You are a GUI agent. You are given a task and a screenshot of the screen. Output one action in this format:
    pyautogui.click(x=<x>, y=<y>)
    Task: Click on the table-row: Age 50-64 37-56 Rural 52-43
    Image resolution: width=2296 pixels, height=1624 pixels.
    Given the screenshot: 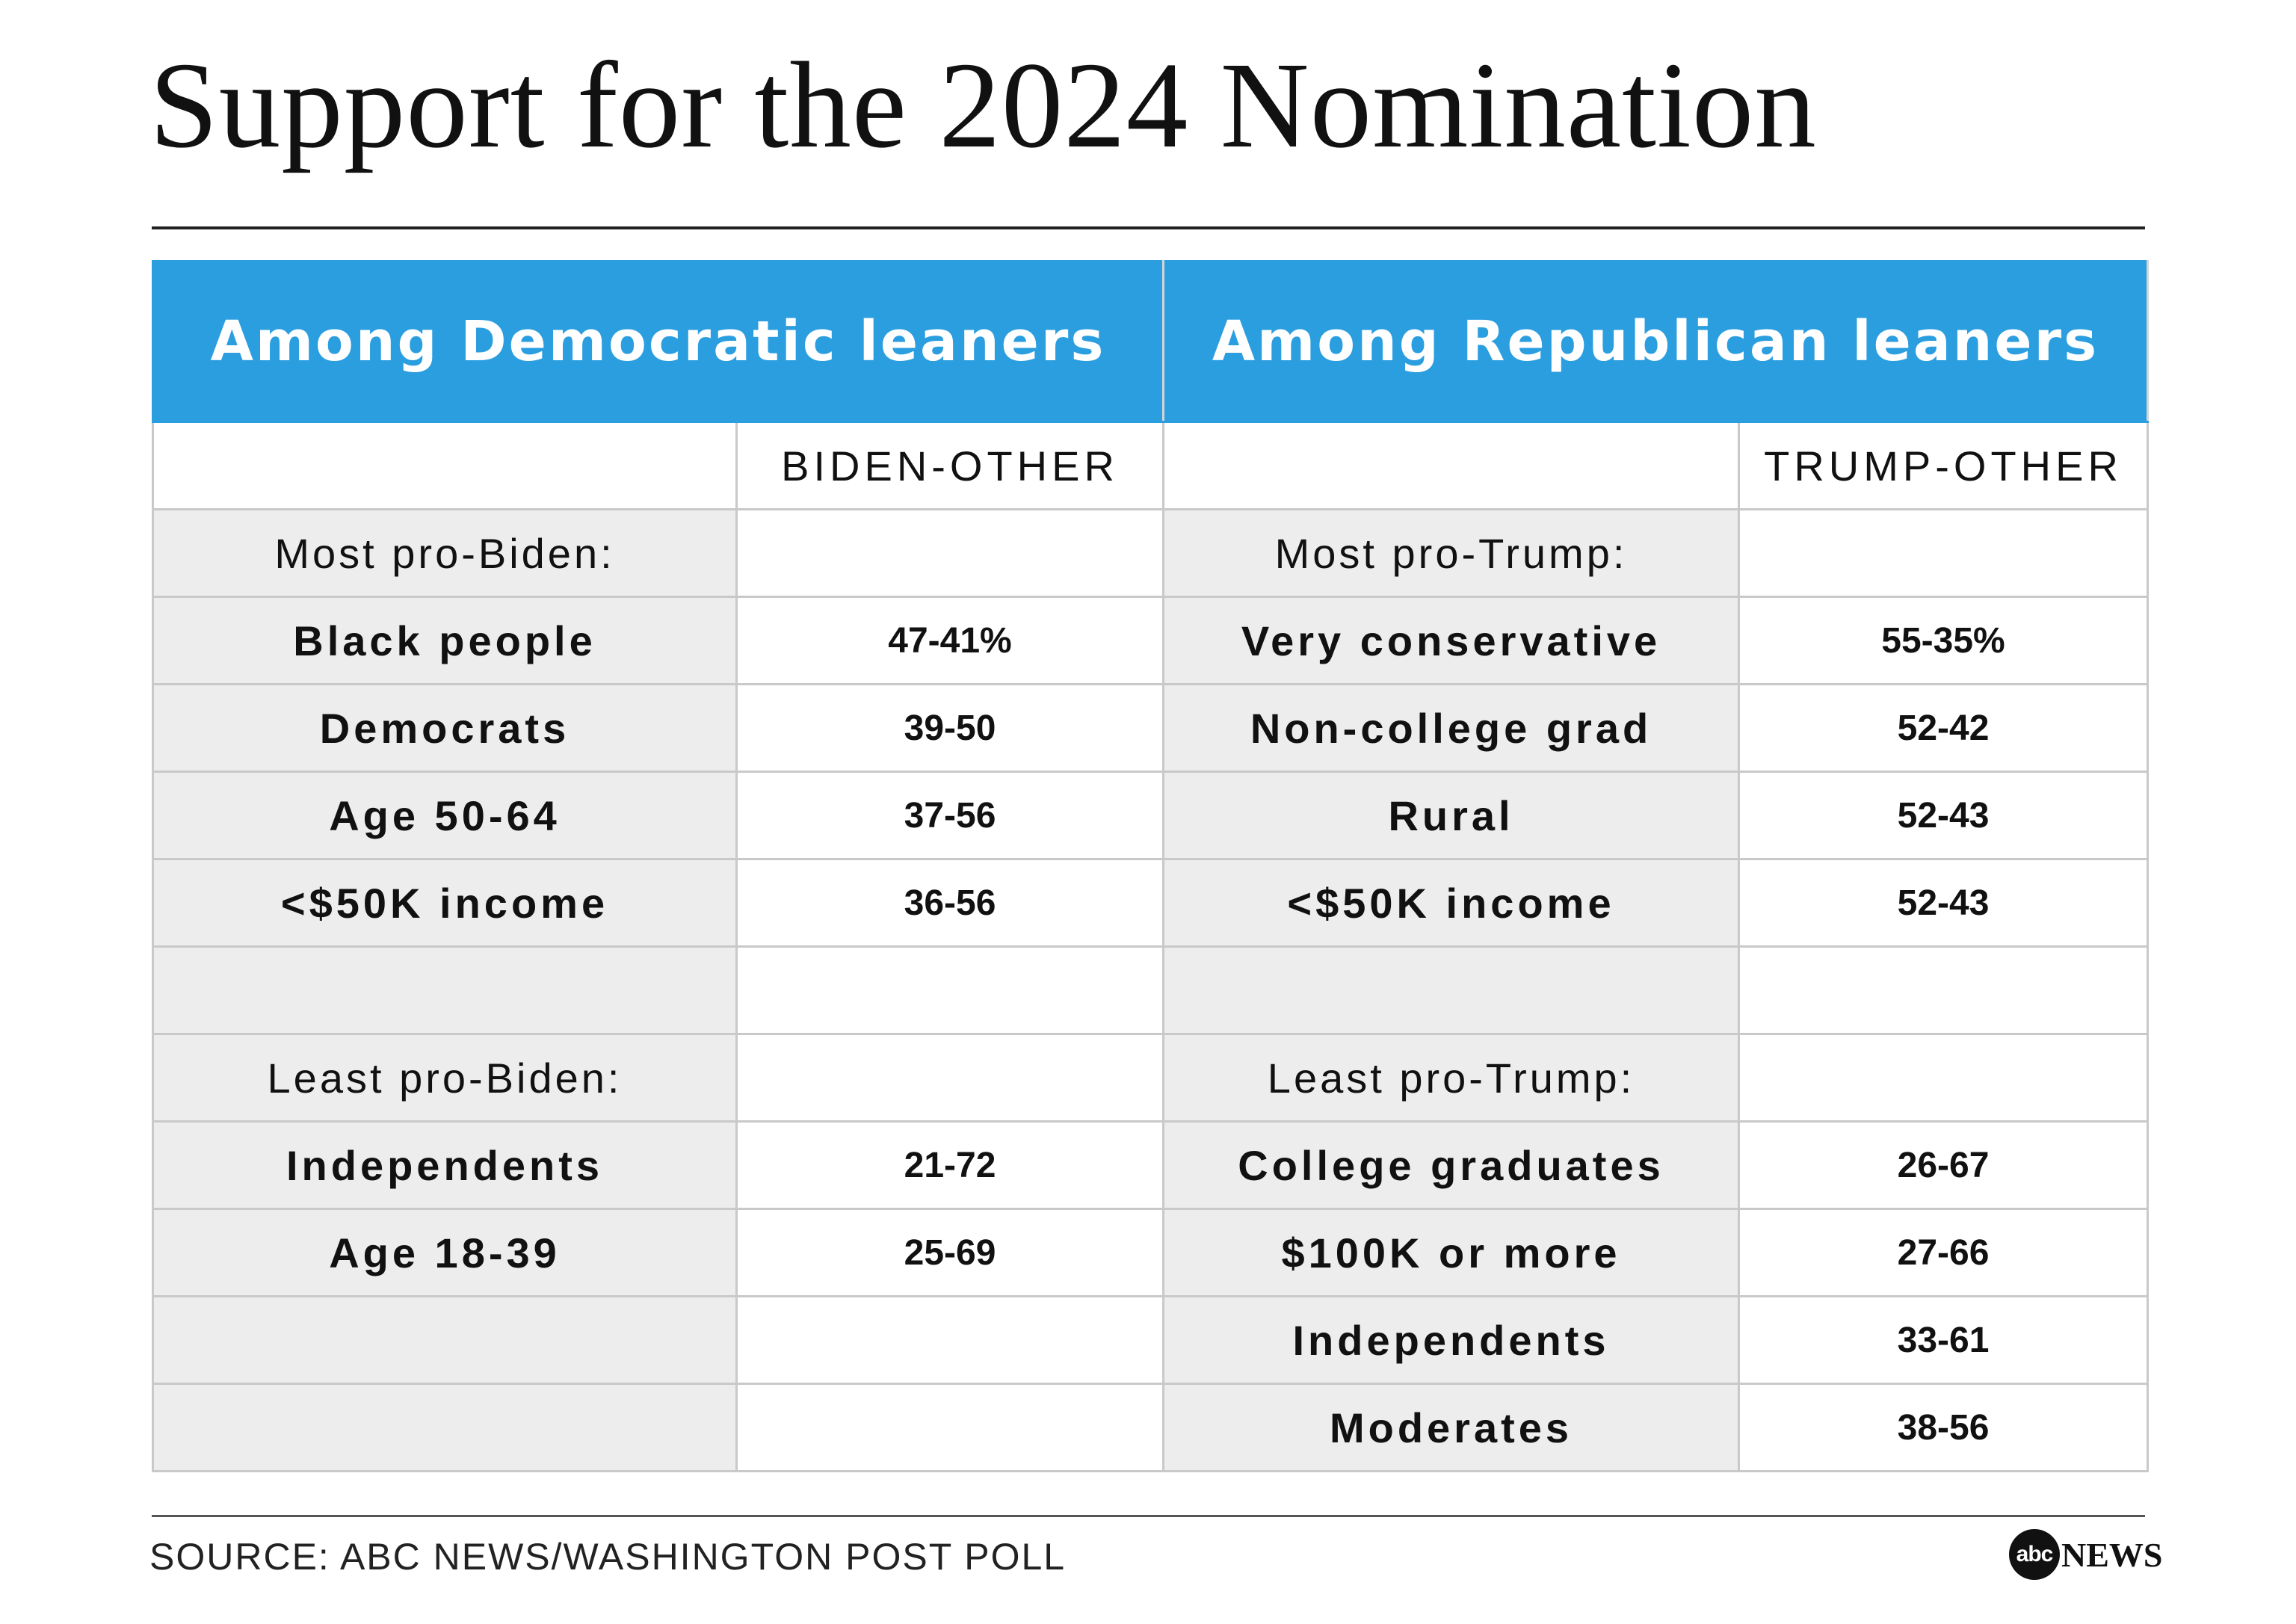 What is the action you would take?
    pyautogui.click(x=1151, y=816)
    